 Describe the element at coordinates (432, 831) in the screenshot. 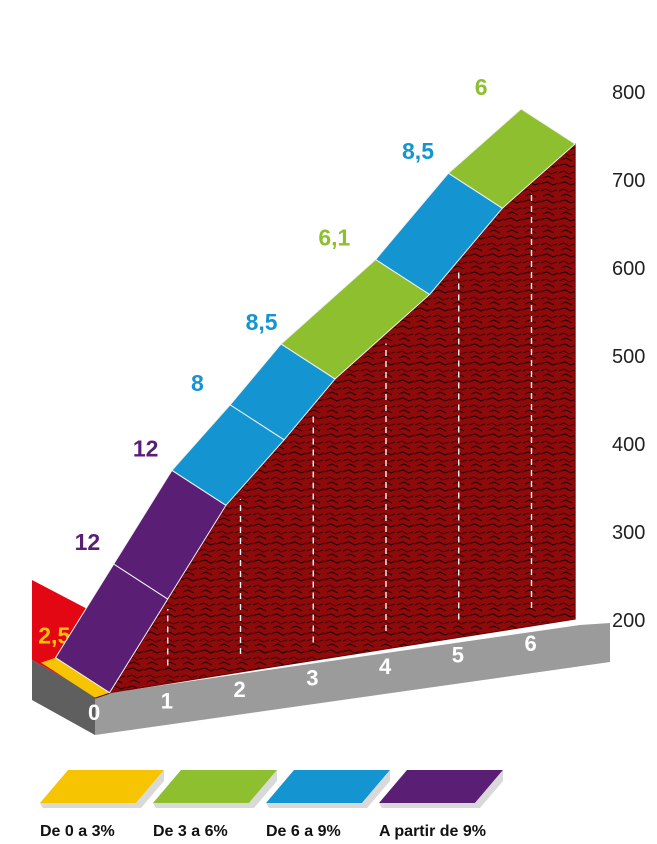

I see `legend-label: A partir de 9%` at that location.